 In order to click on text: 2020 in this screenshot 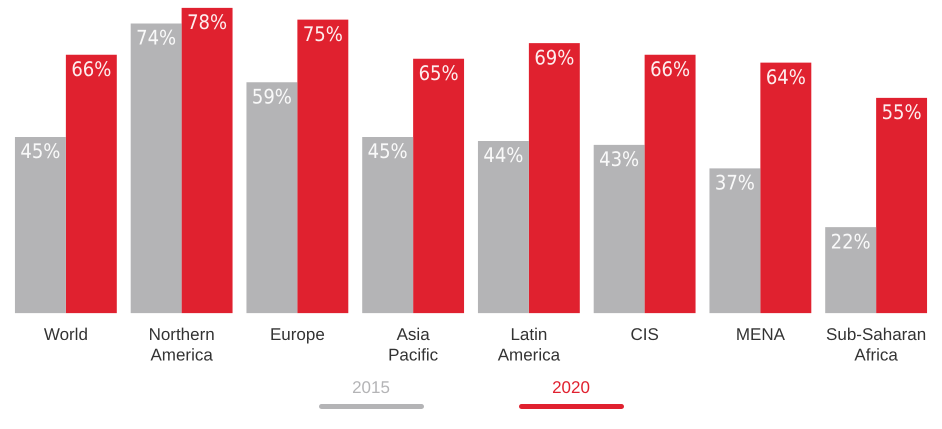, I will do `click(571, 388)`.